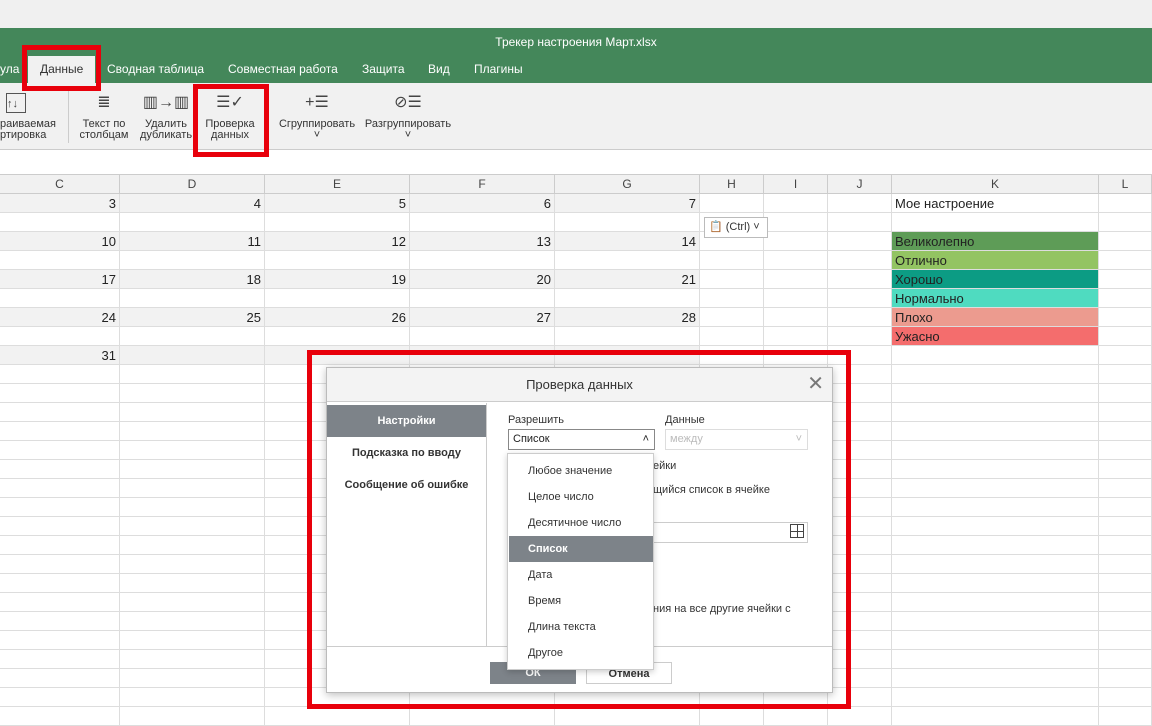 Image resolution: width=1152 pixels, height=726 pixels. I want to click on data-select: между ˅, so click(736, 439).